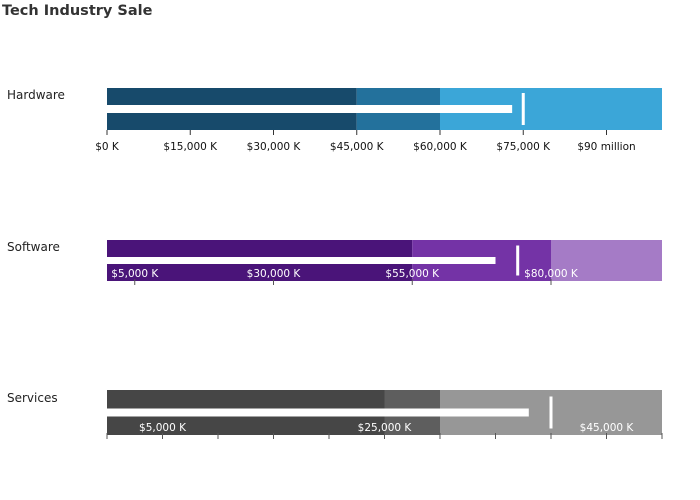 This screenshot has width=700, height=500. Describe the element at coordinates (523, 147) in the screenshot. I see `tick-label: $75,000 K` at that location.